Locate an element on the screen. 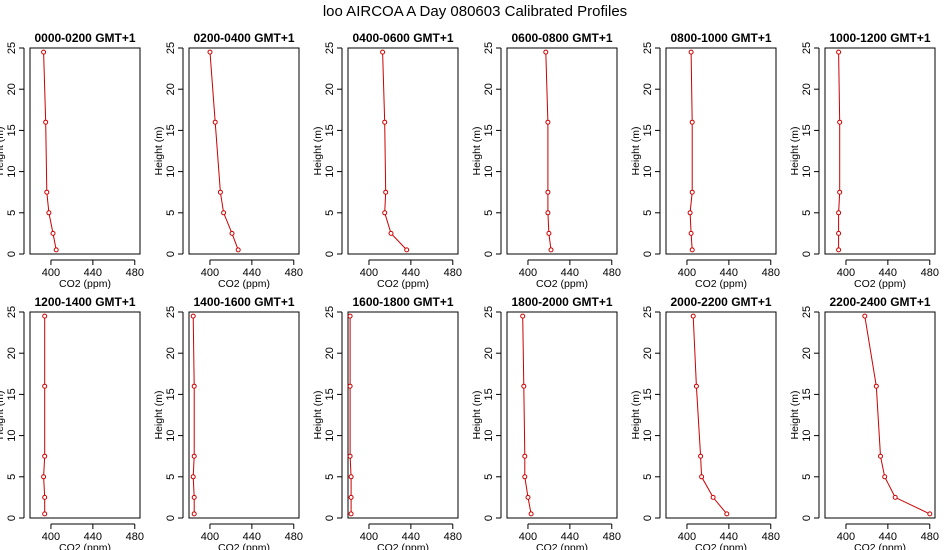 Image resolution: width=950 pixels, height=550 pixels. panel-title: 0600-0800 GMT+1 is located at coordinates (561, 38).